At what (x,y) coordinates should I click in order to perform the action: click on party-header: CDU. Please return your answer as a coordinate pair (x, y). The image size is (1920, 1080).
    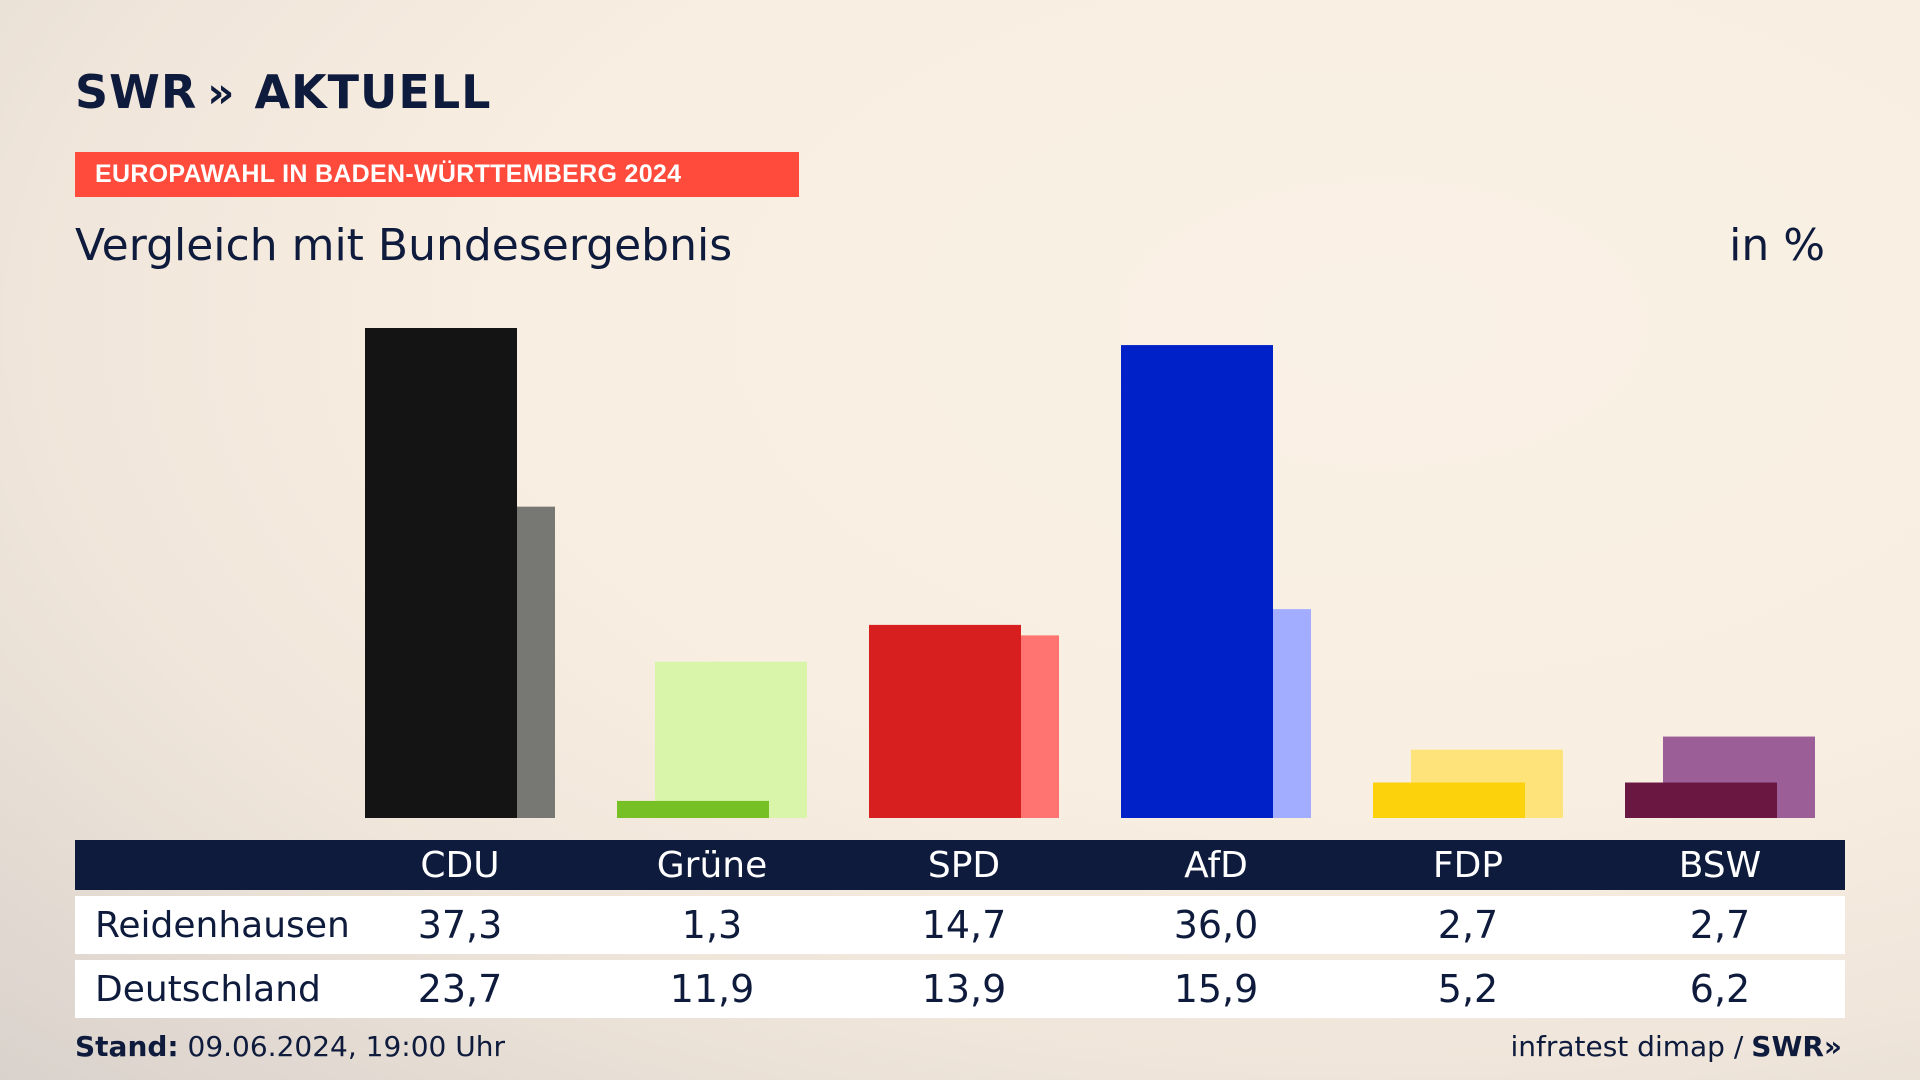
    Looking at the image, I should click on (460, 865).